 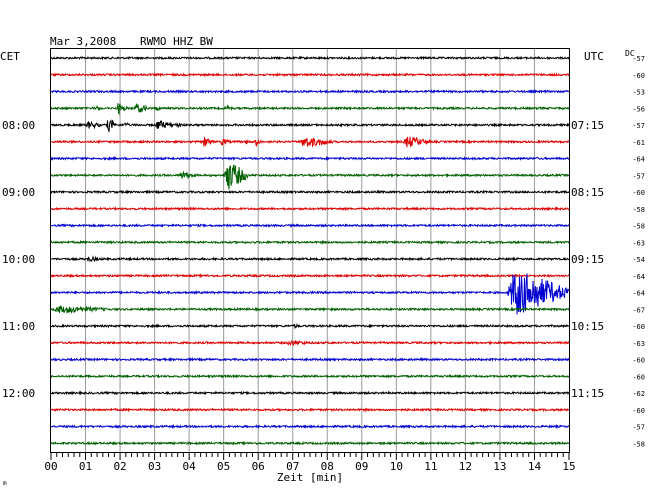 What do you see at coordinates (396, 466) in the screenshot?
I see `x-tick-label-10: 10` at bounding box center [396, 466].